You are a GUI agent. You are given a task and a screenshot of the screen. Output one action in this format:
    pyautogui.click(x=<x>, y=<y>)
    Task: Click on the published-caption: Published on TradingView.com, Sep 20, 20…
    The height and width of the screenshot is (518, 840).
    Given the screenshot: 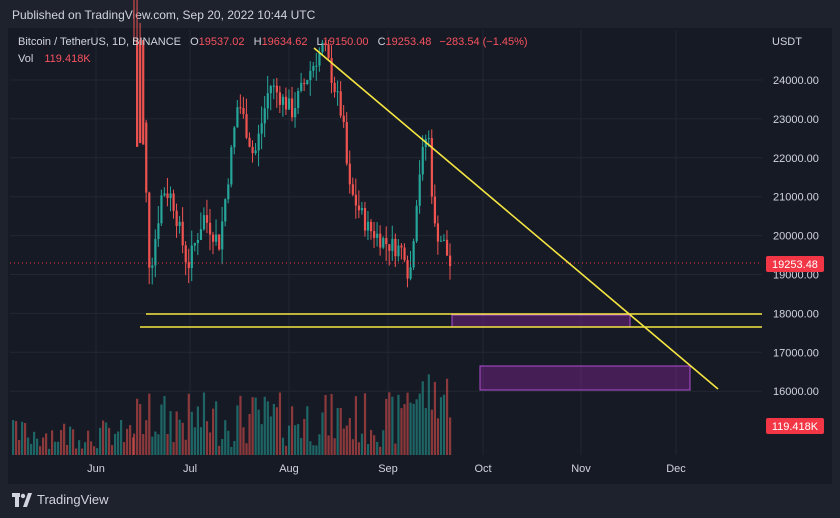 What is the action you would take?
    pyautogui.click(x=164, y=15)
    